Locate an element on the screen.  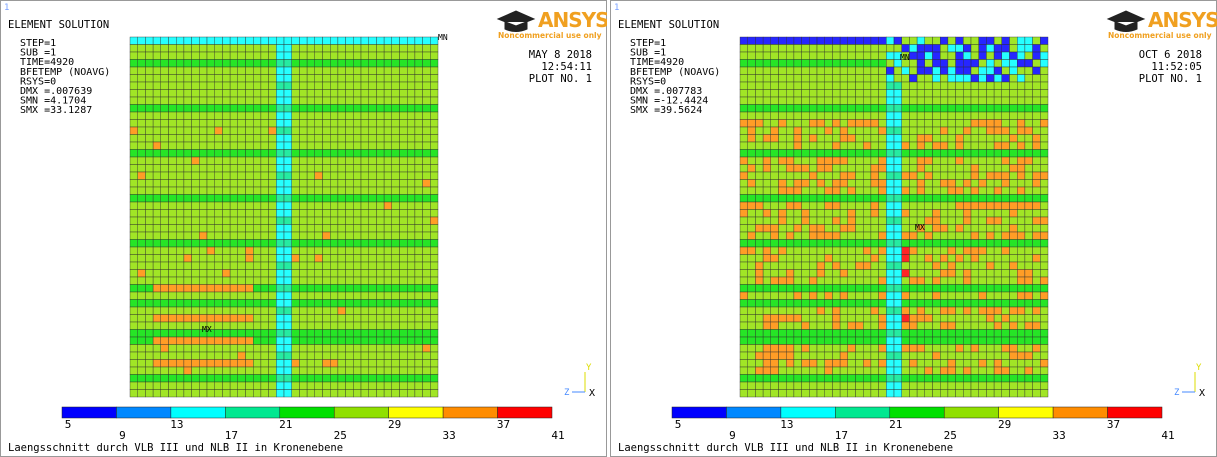
logo-cap is located at coordinates (1126, 21).